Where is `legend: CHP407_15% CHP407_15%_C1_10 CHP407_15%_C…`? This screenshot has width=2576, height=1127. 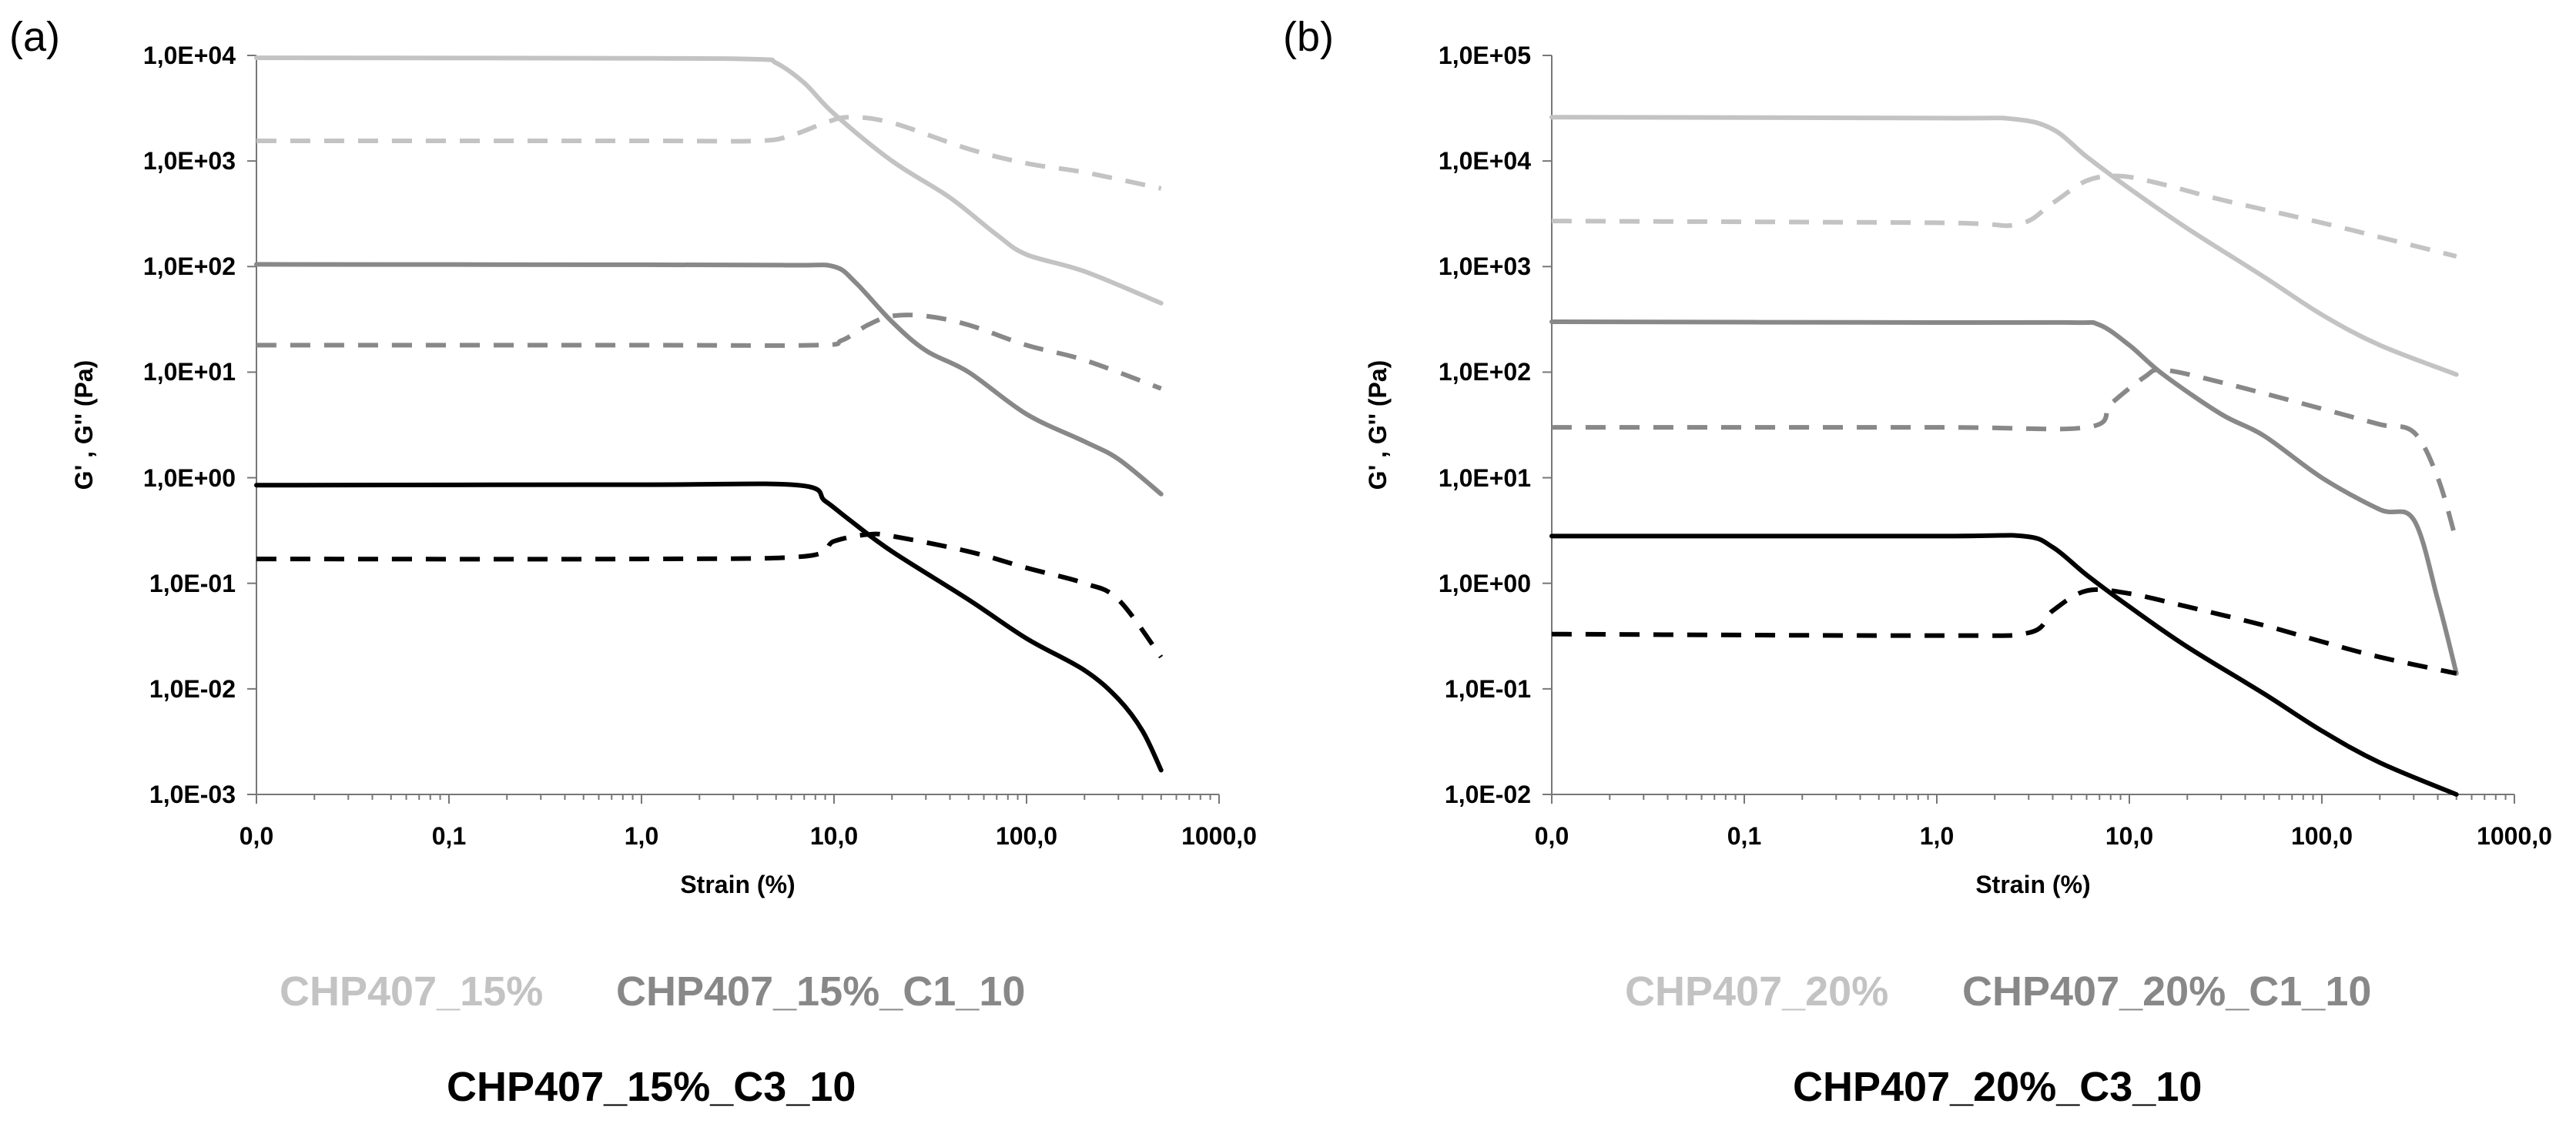 legend: CHP407_15% CHP407_15%_C1_10 CHP407_15%_C… is located at coordinates (652, 1039).